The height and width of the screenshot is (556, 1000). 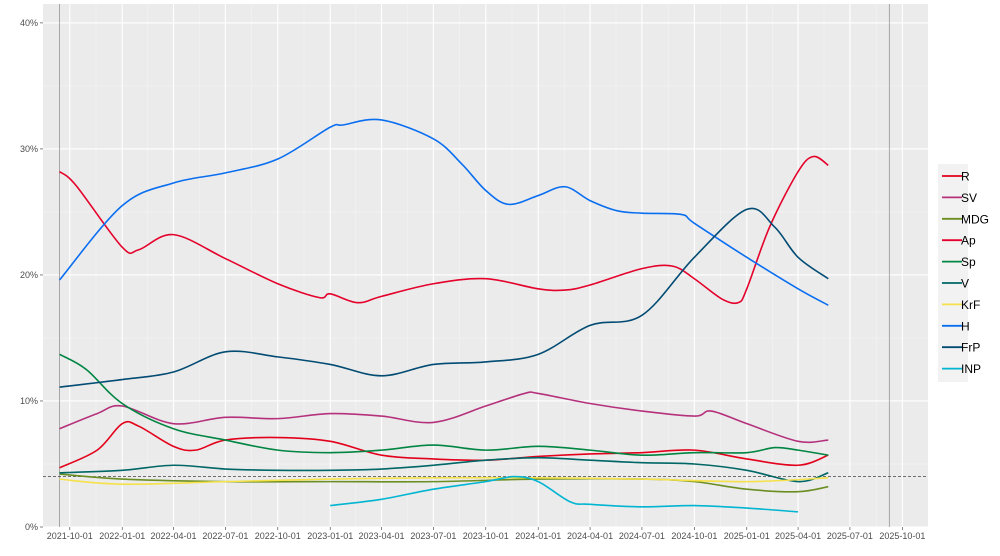 I want to click on legend-item: MDG, so click(x=965, y=219).